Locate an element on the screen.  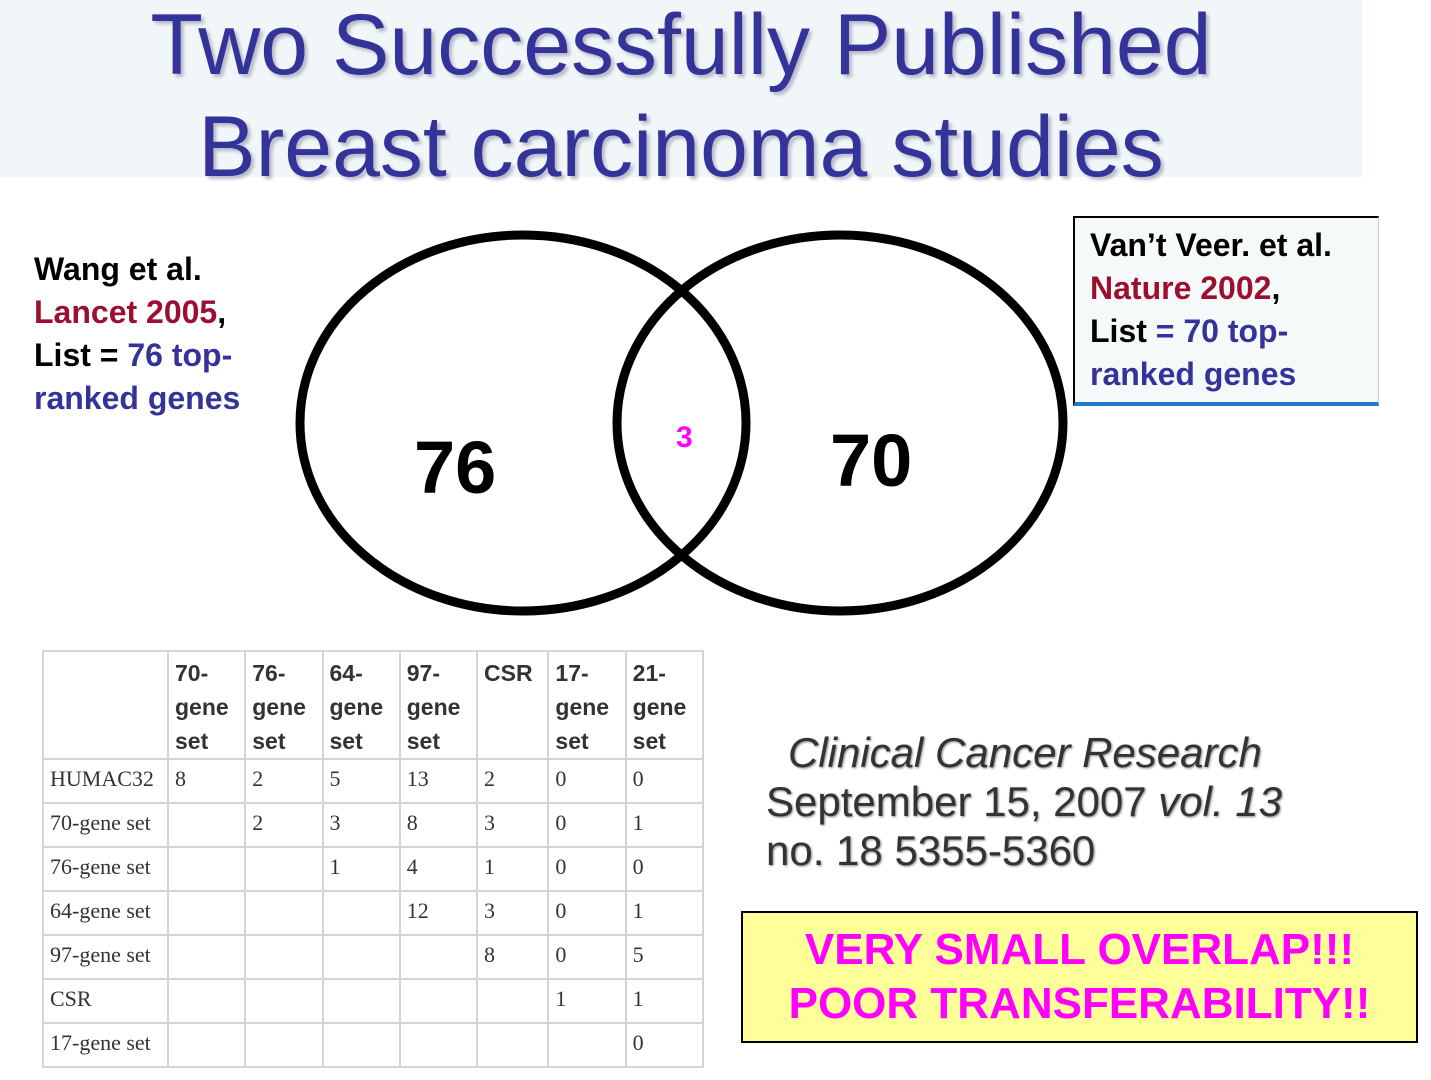
journal-name: Clinical Cancer Research is located at coordinates (1025, 752).